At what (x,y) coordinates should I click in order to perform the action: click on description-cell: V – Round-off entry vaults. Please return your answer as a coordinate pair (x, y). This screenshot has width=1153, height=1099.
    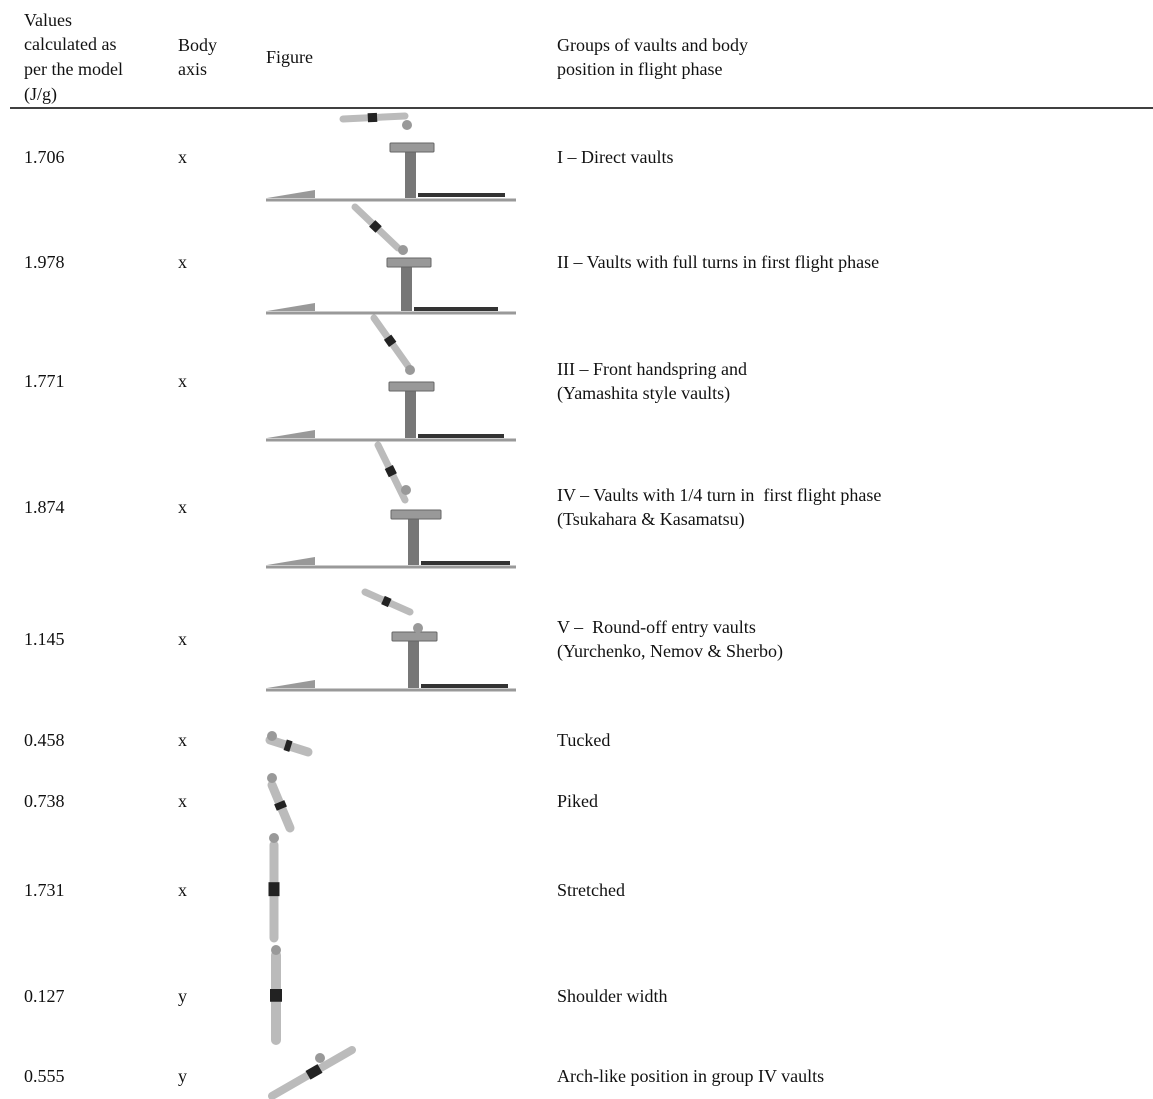
    Looking at the image, I should click on (656, 627).